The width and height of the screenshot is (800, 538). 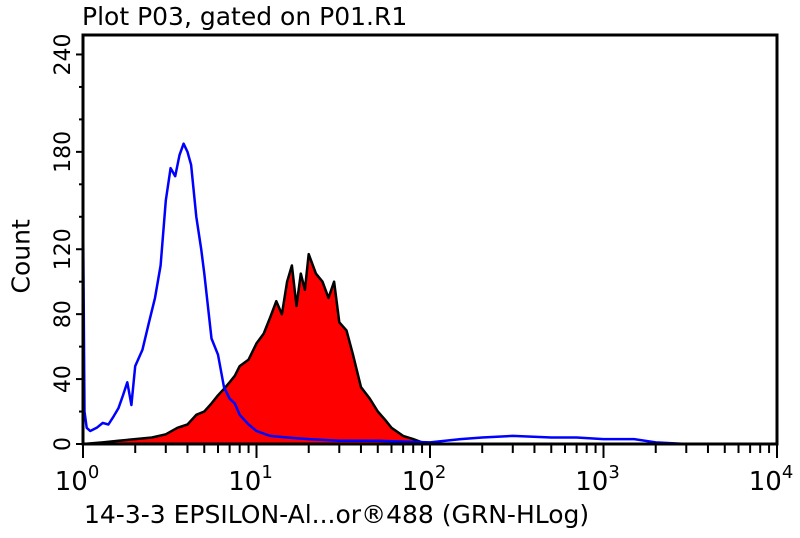 I want to click on chart-title: Plot P03, gated on P01.R1, so click(x=245, y=16).